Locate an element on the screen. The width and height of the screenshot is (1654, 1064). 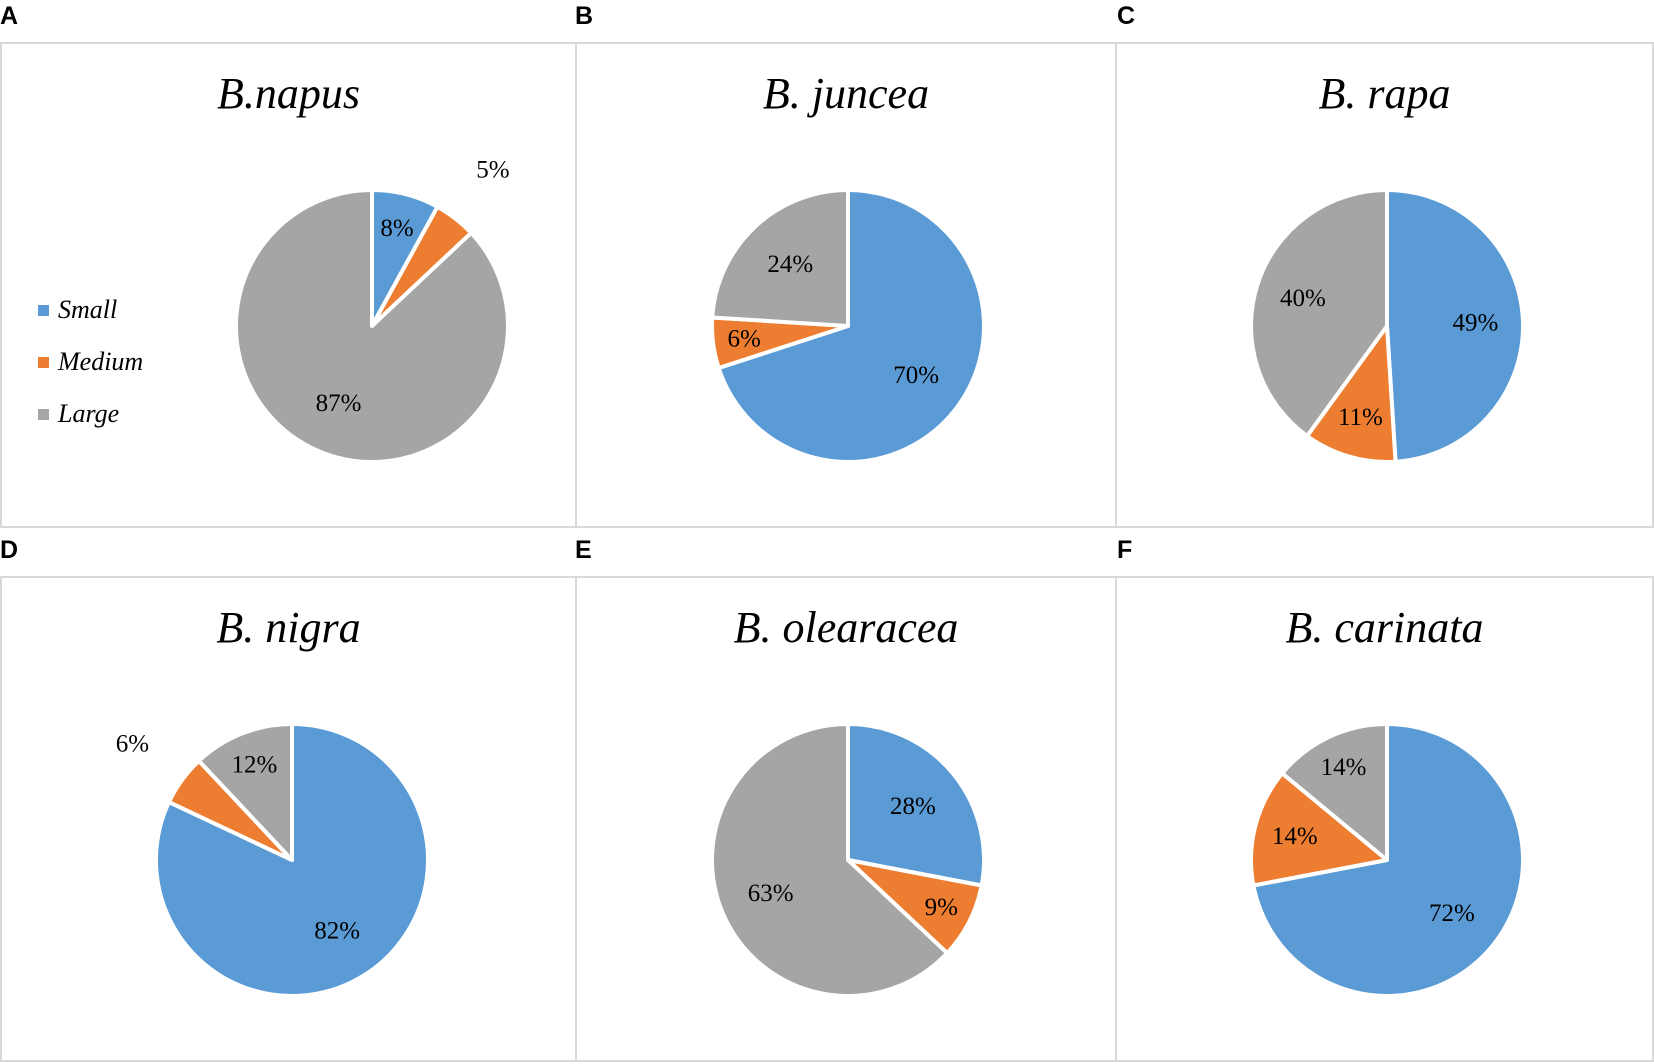
chart-title: B. juncea is located at coordinates (846, 93).